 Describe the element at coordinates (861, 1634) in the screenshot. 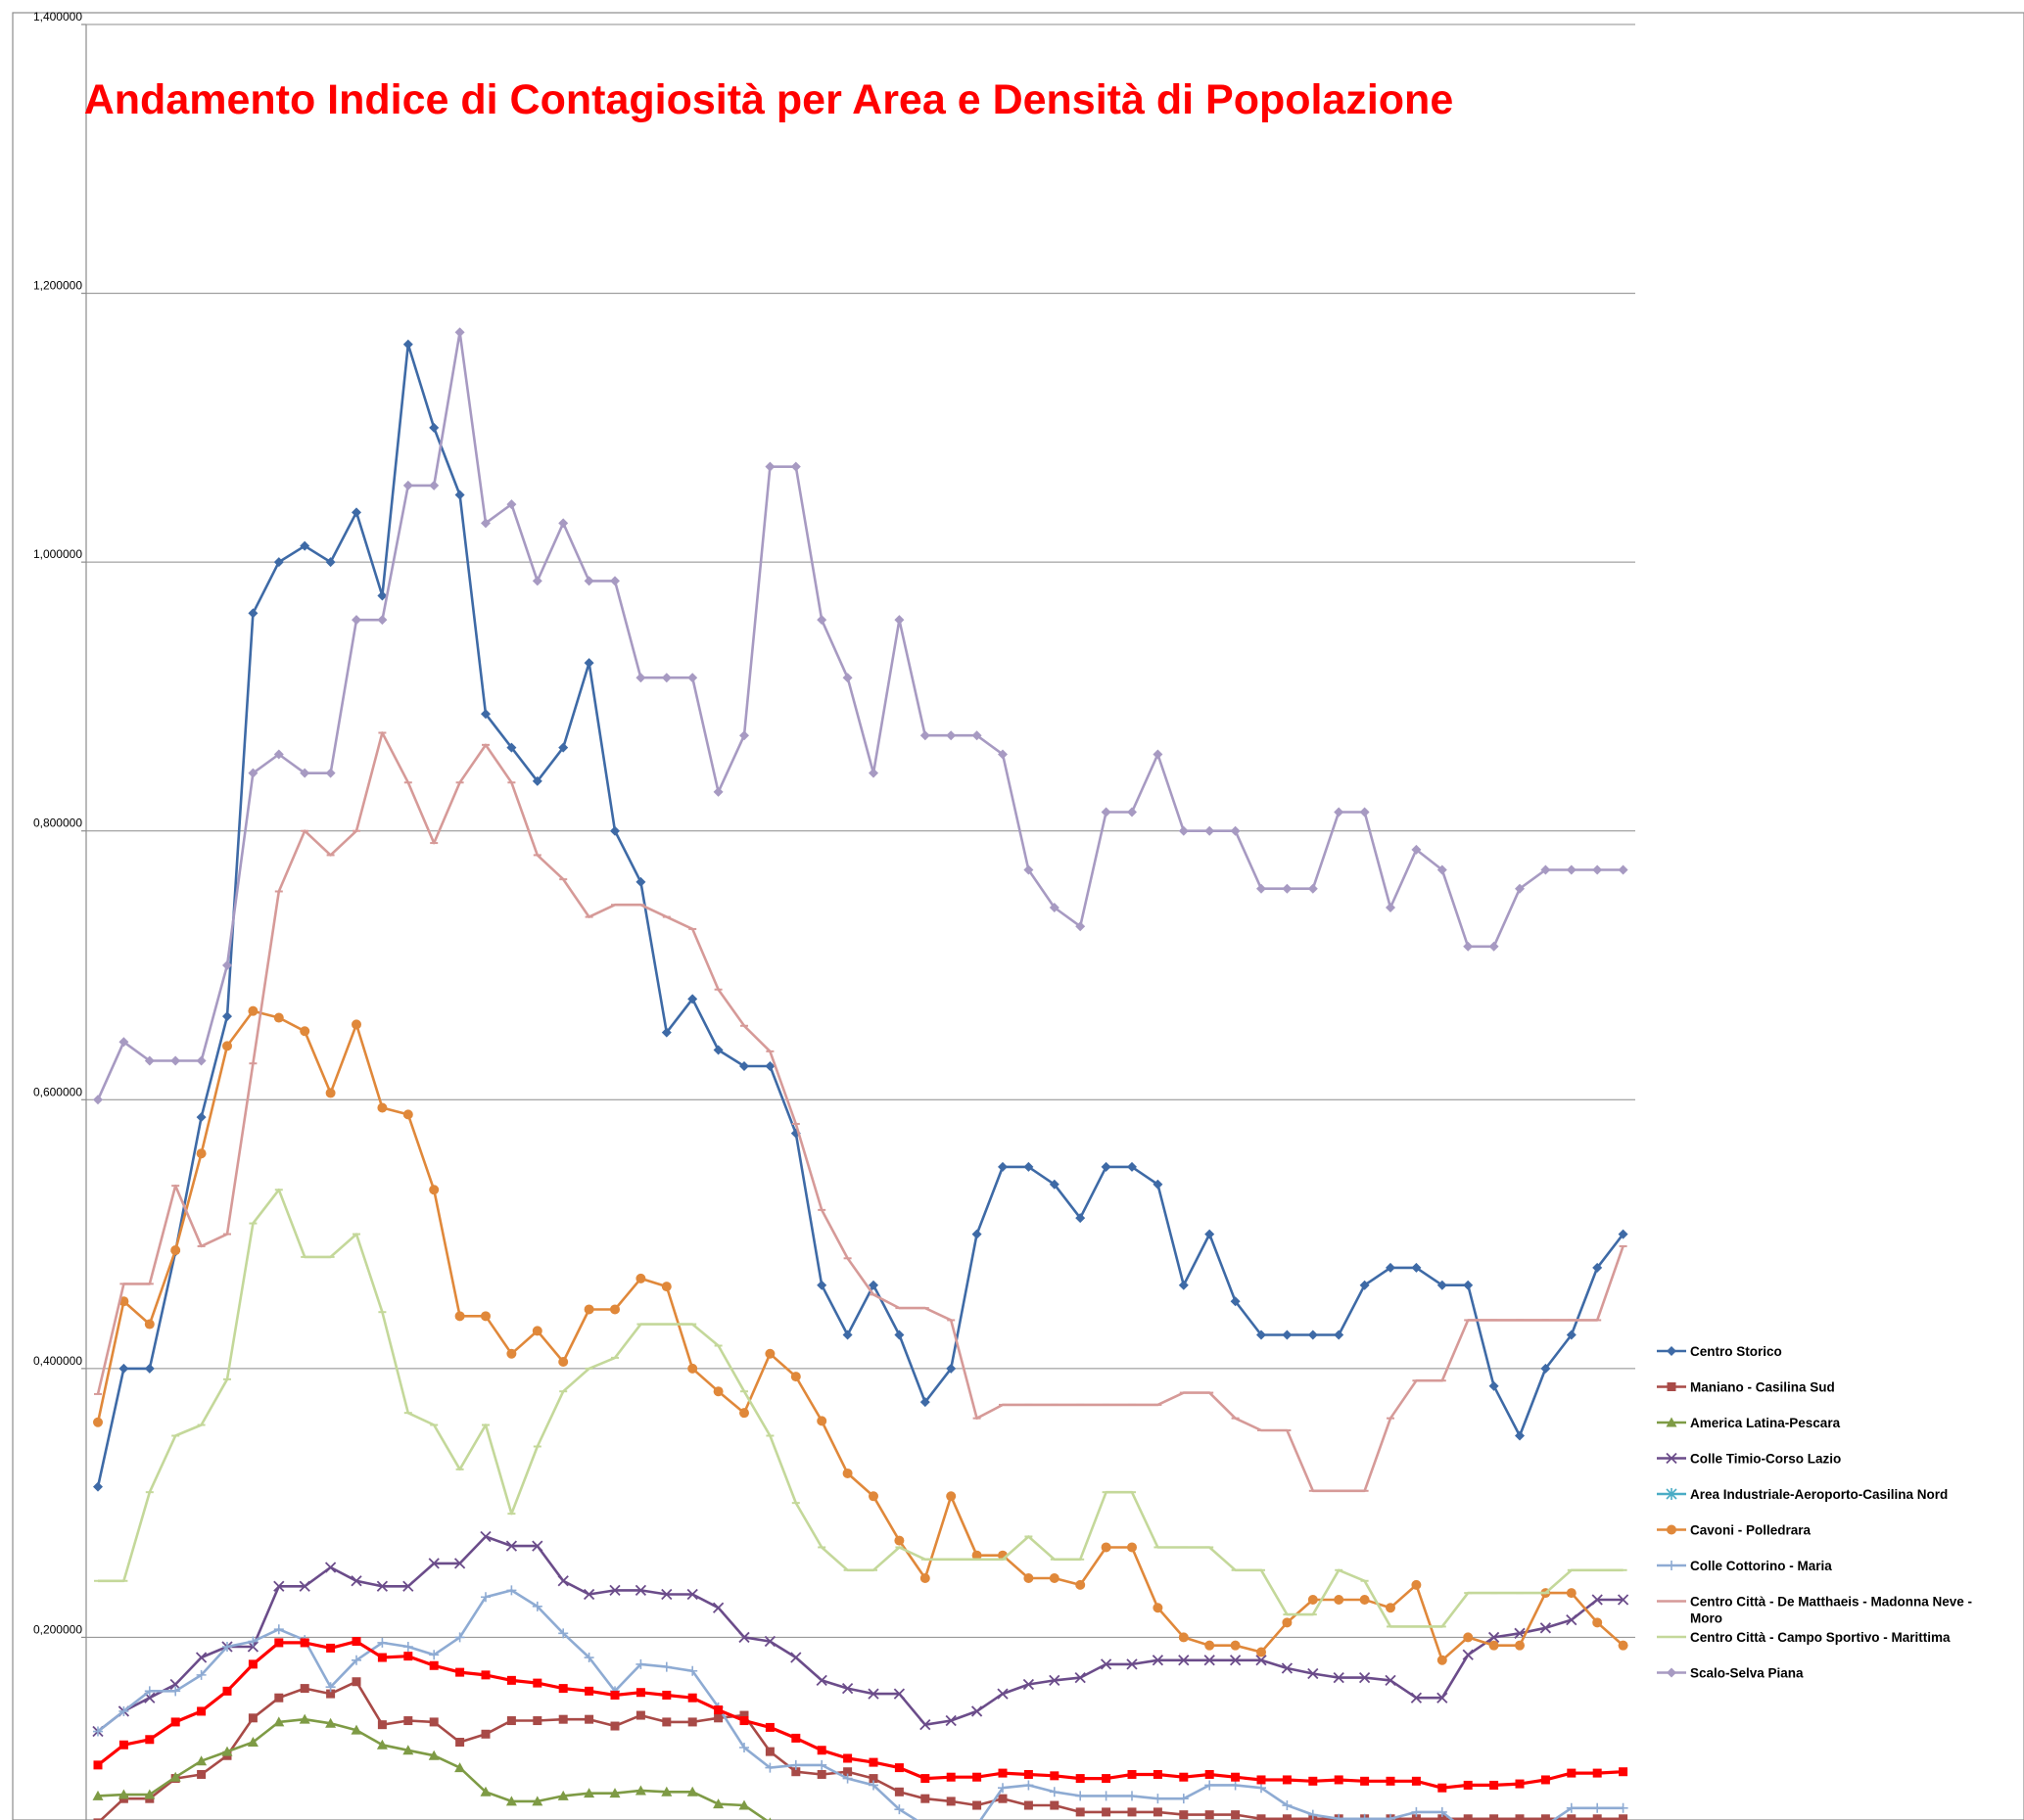

I see `series-line` at that location.